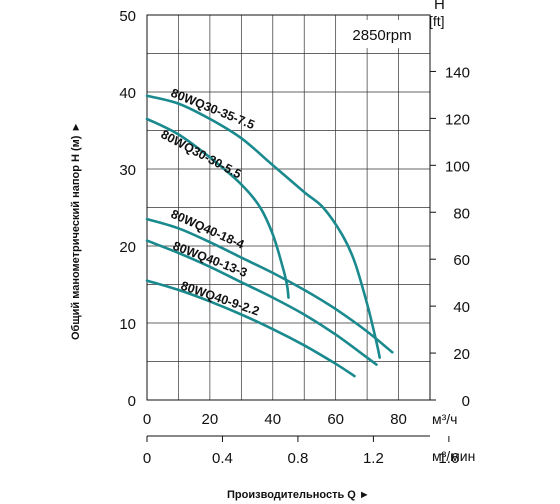 The image size is (560, 504). I want to click on curve-label-80wq30-35-7-5: 80WQ30-35-7.5, so click(213, 109).